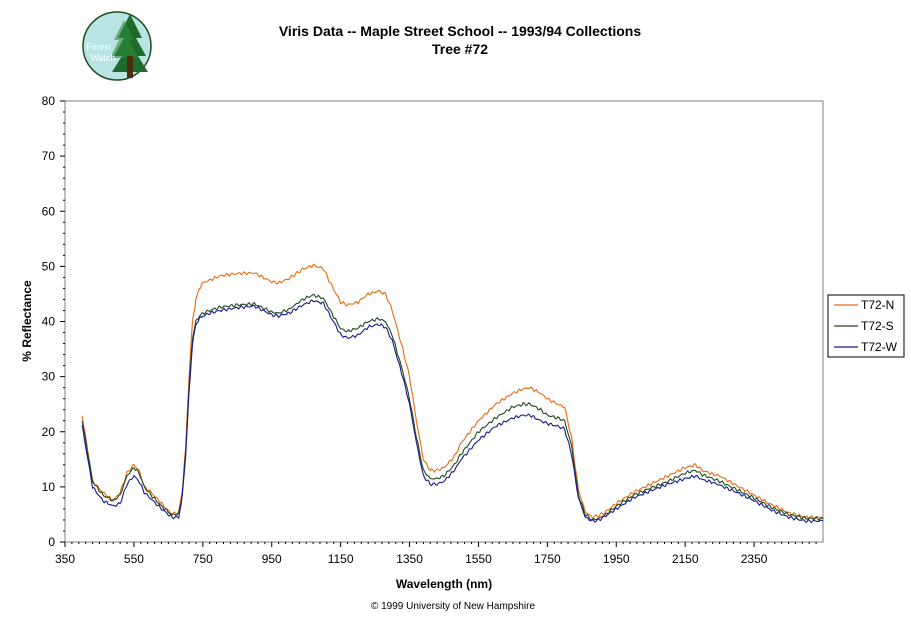 The height and width of the screenshot is (623, 911). Describe the element at coordinates (879, 347) in the screenshot. I see `legend-label: T72-W` at that location.